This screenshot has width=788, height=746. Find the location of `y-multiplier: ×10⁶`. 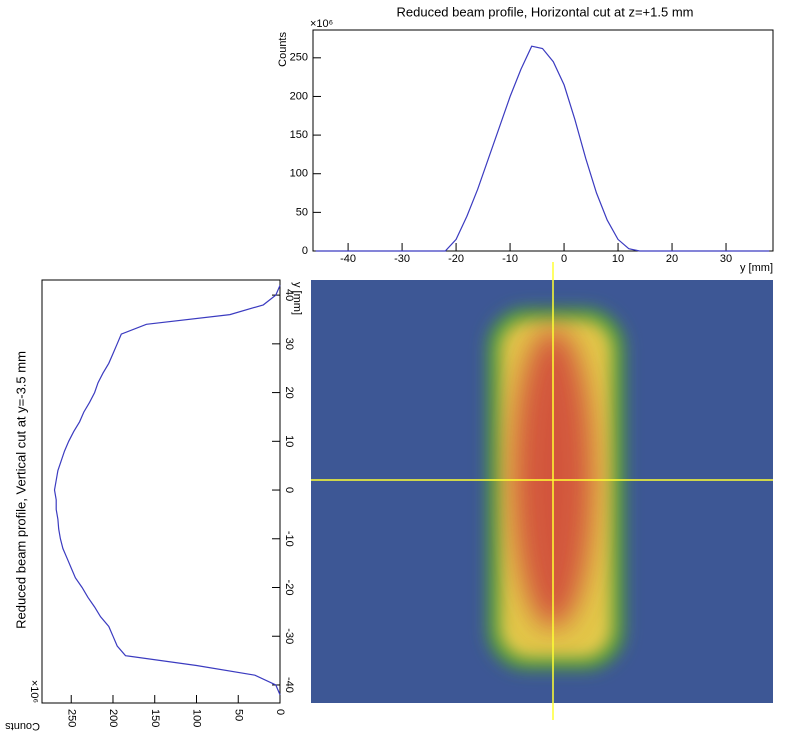

y-multiplier: ×10⁶ is located at coordinates (321, 24).